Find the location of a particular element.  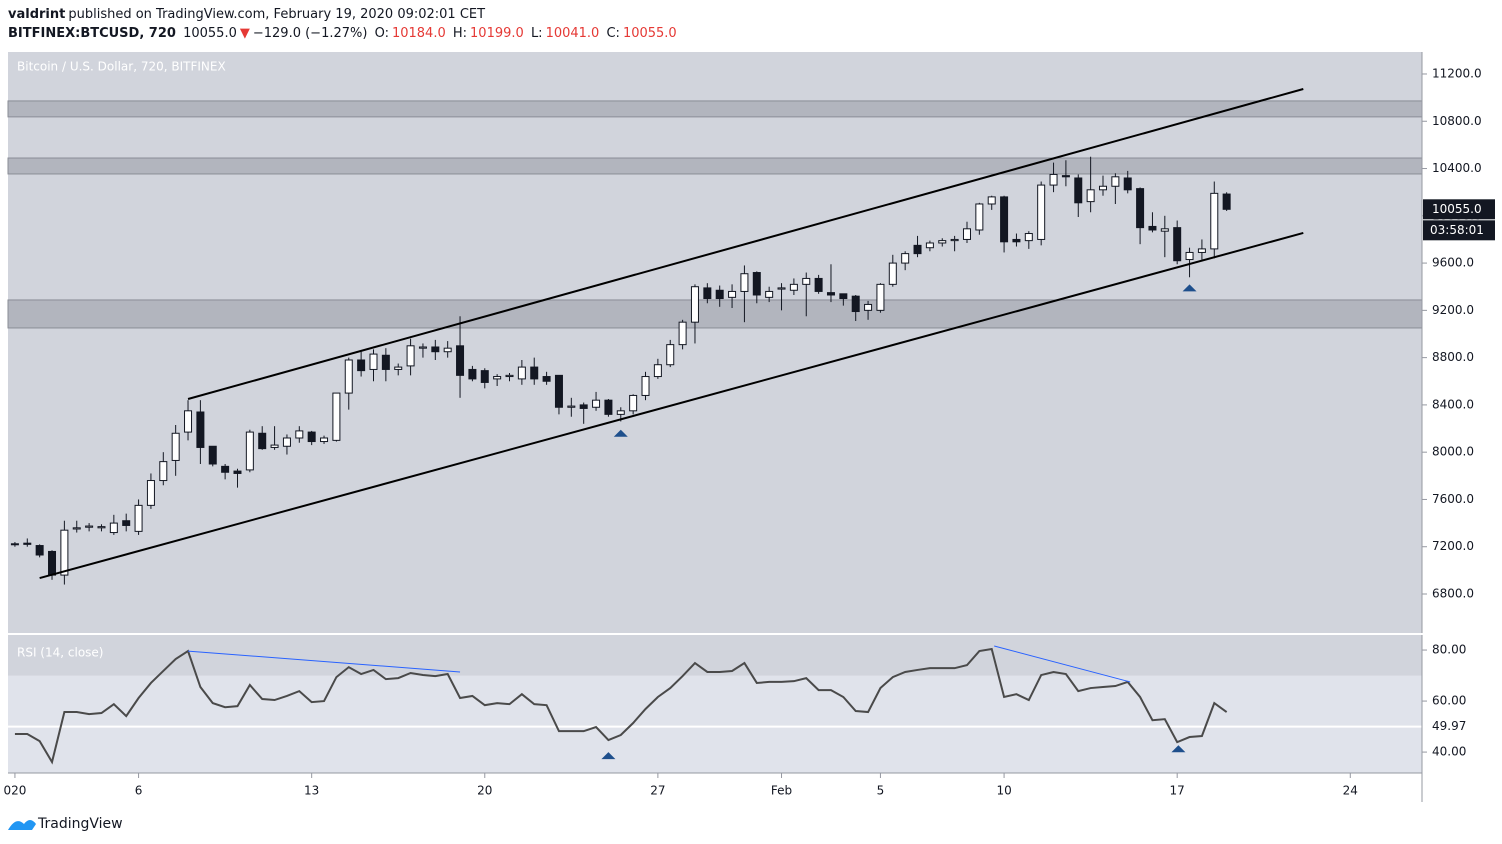

x-tick-label: 6 is located at coordinates (139, 791).